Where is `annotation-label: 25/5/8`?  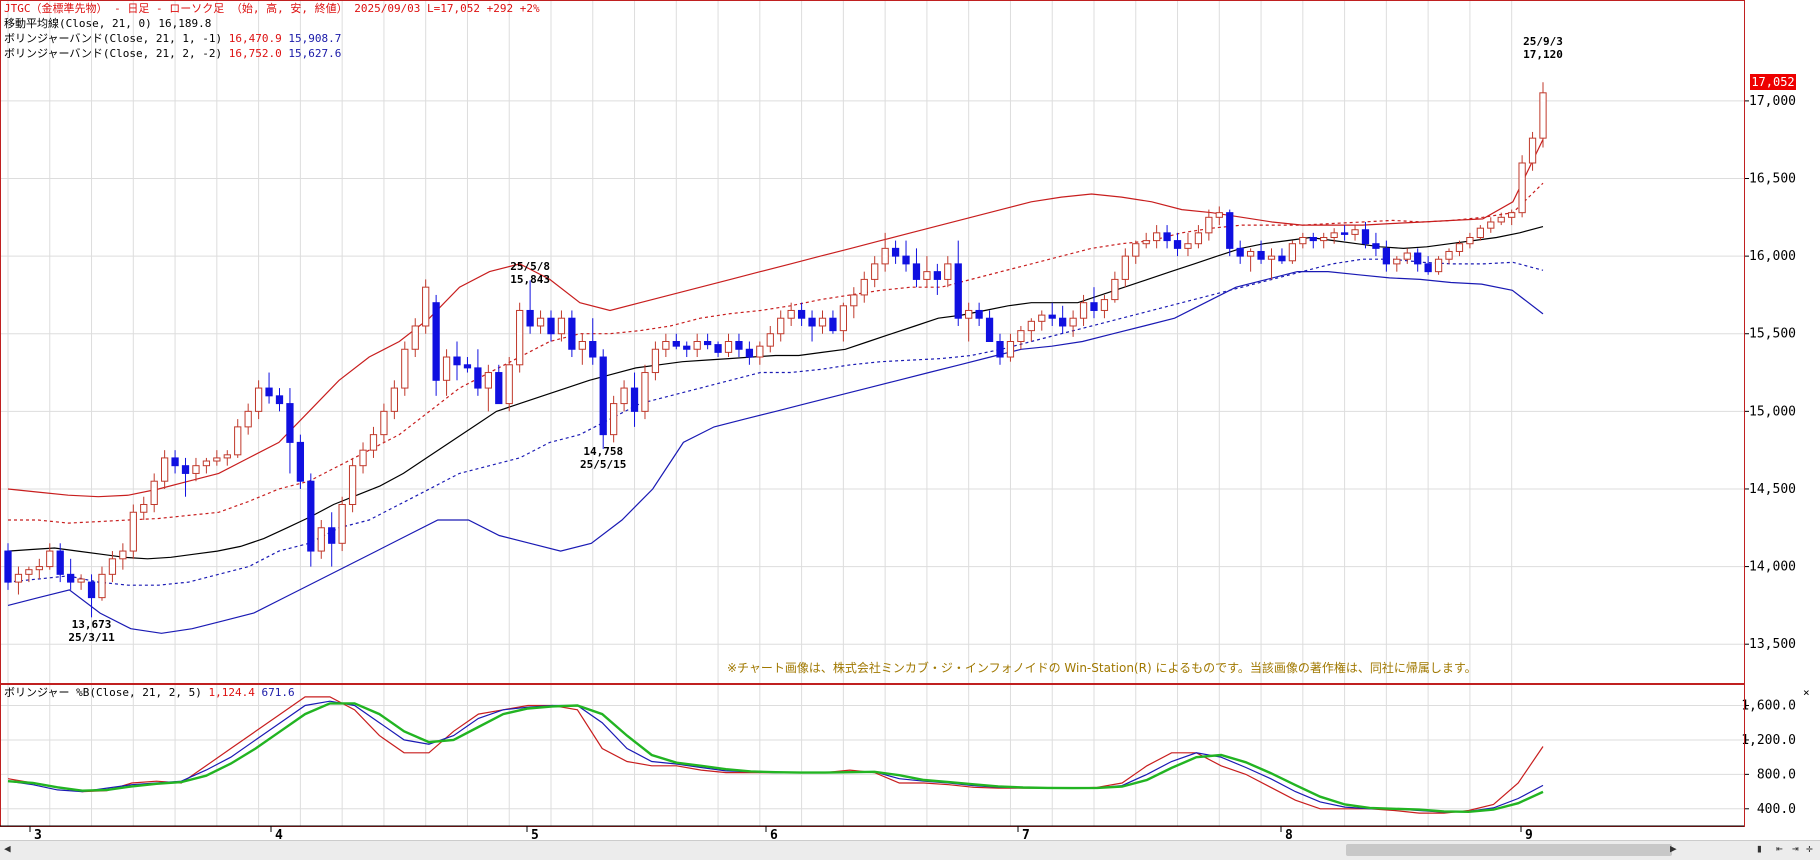 annotation-label: 25/5/8 is located at coordinates (530, 266).